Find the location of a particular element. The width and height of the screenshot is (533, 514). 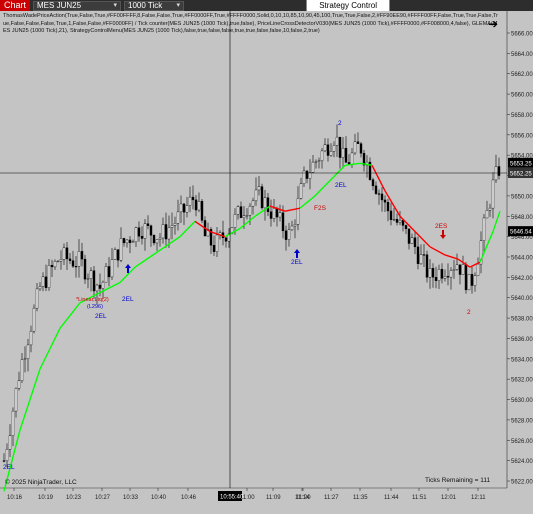

ticks-remaining: Ticks Remaining = 111 is located at coordinates (458, 480).